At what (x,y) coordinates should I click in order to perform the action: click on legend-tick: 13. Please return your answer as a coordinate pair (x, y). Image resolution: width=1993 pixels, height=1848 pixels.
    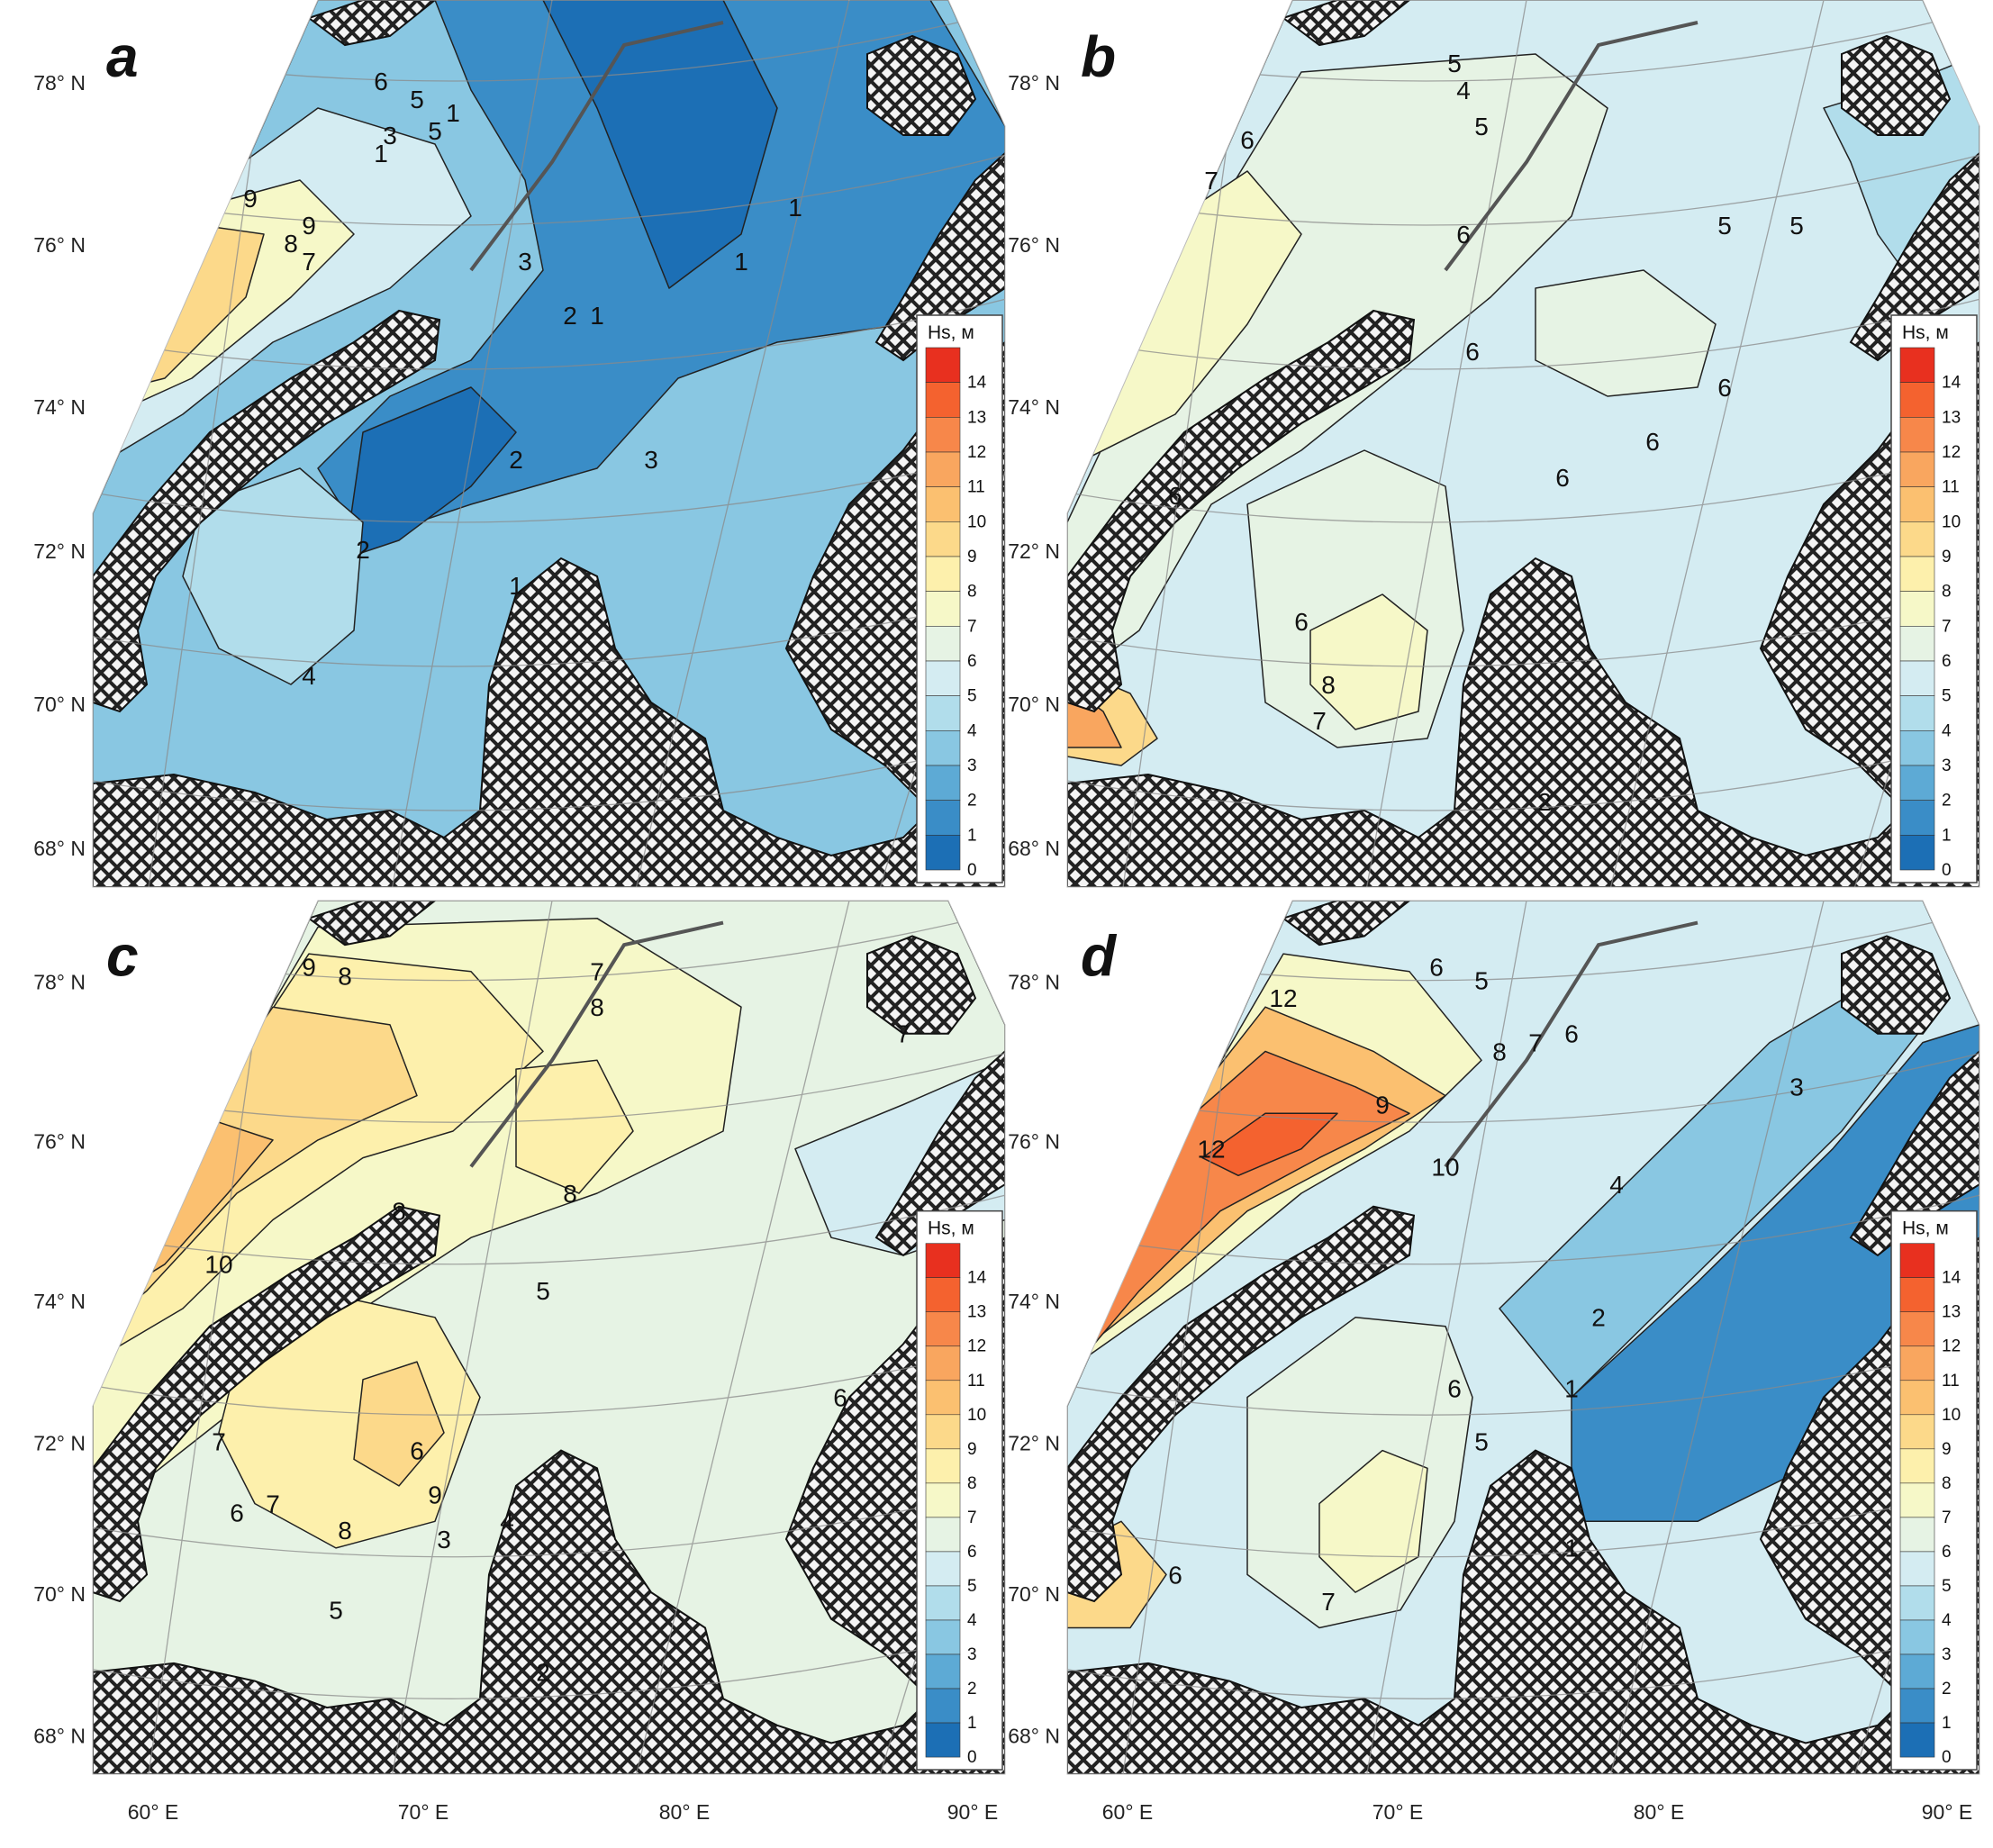
    Looking at the image, I should click on (1951, 1312).